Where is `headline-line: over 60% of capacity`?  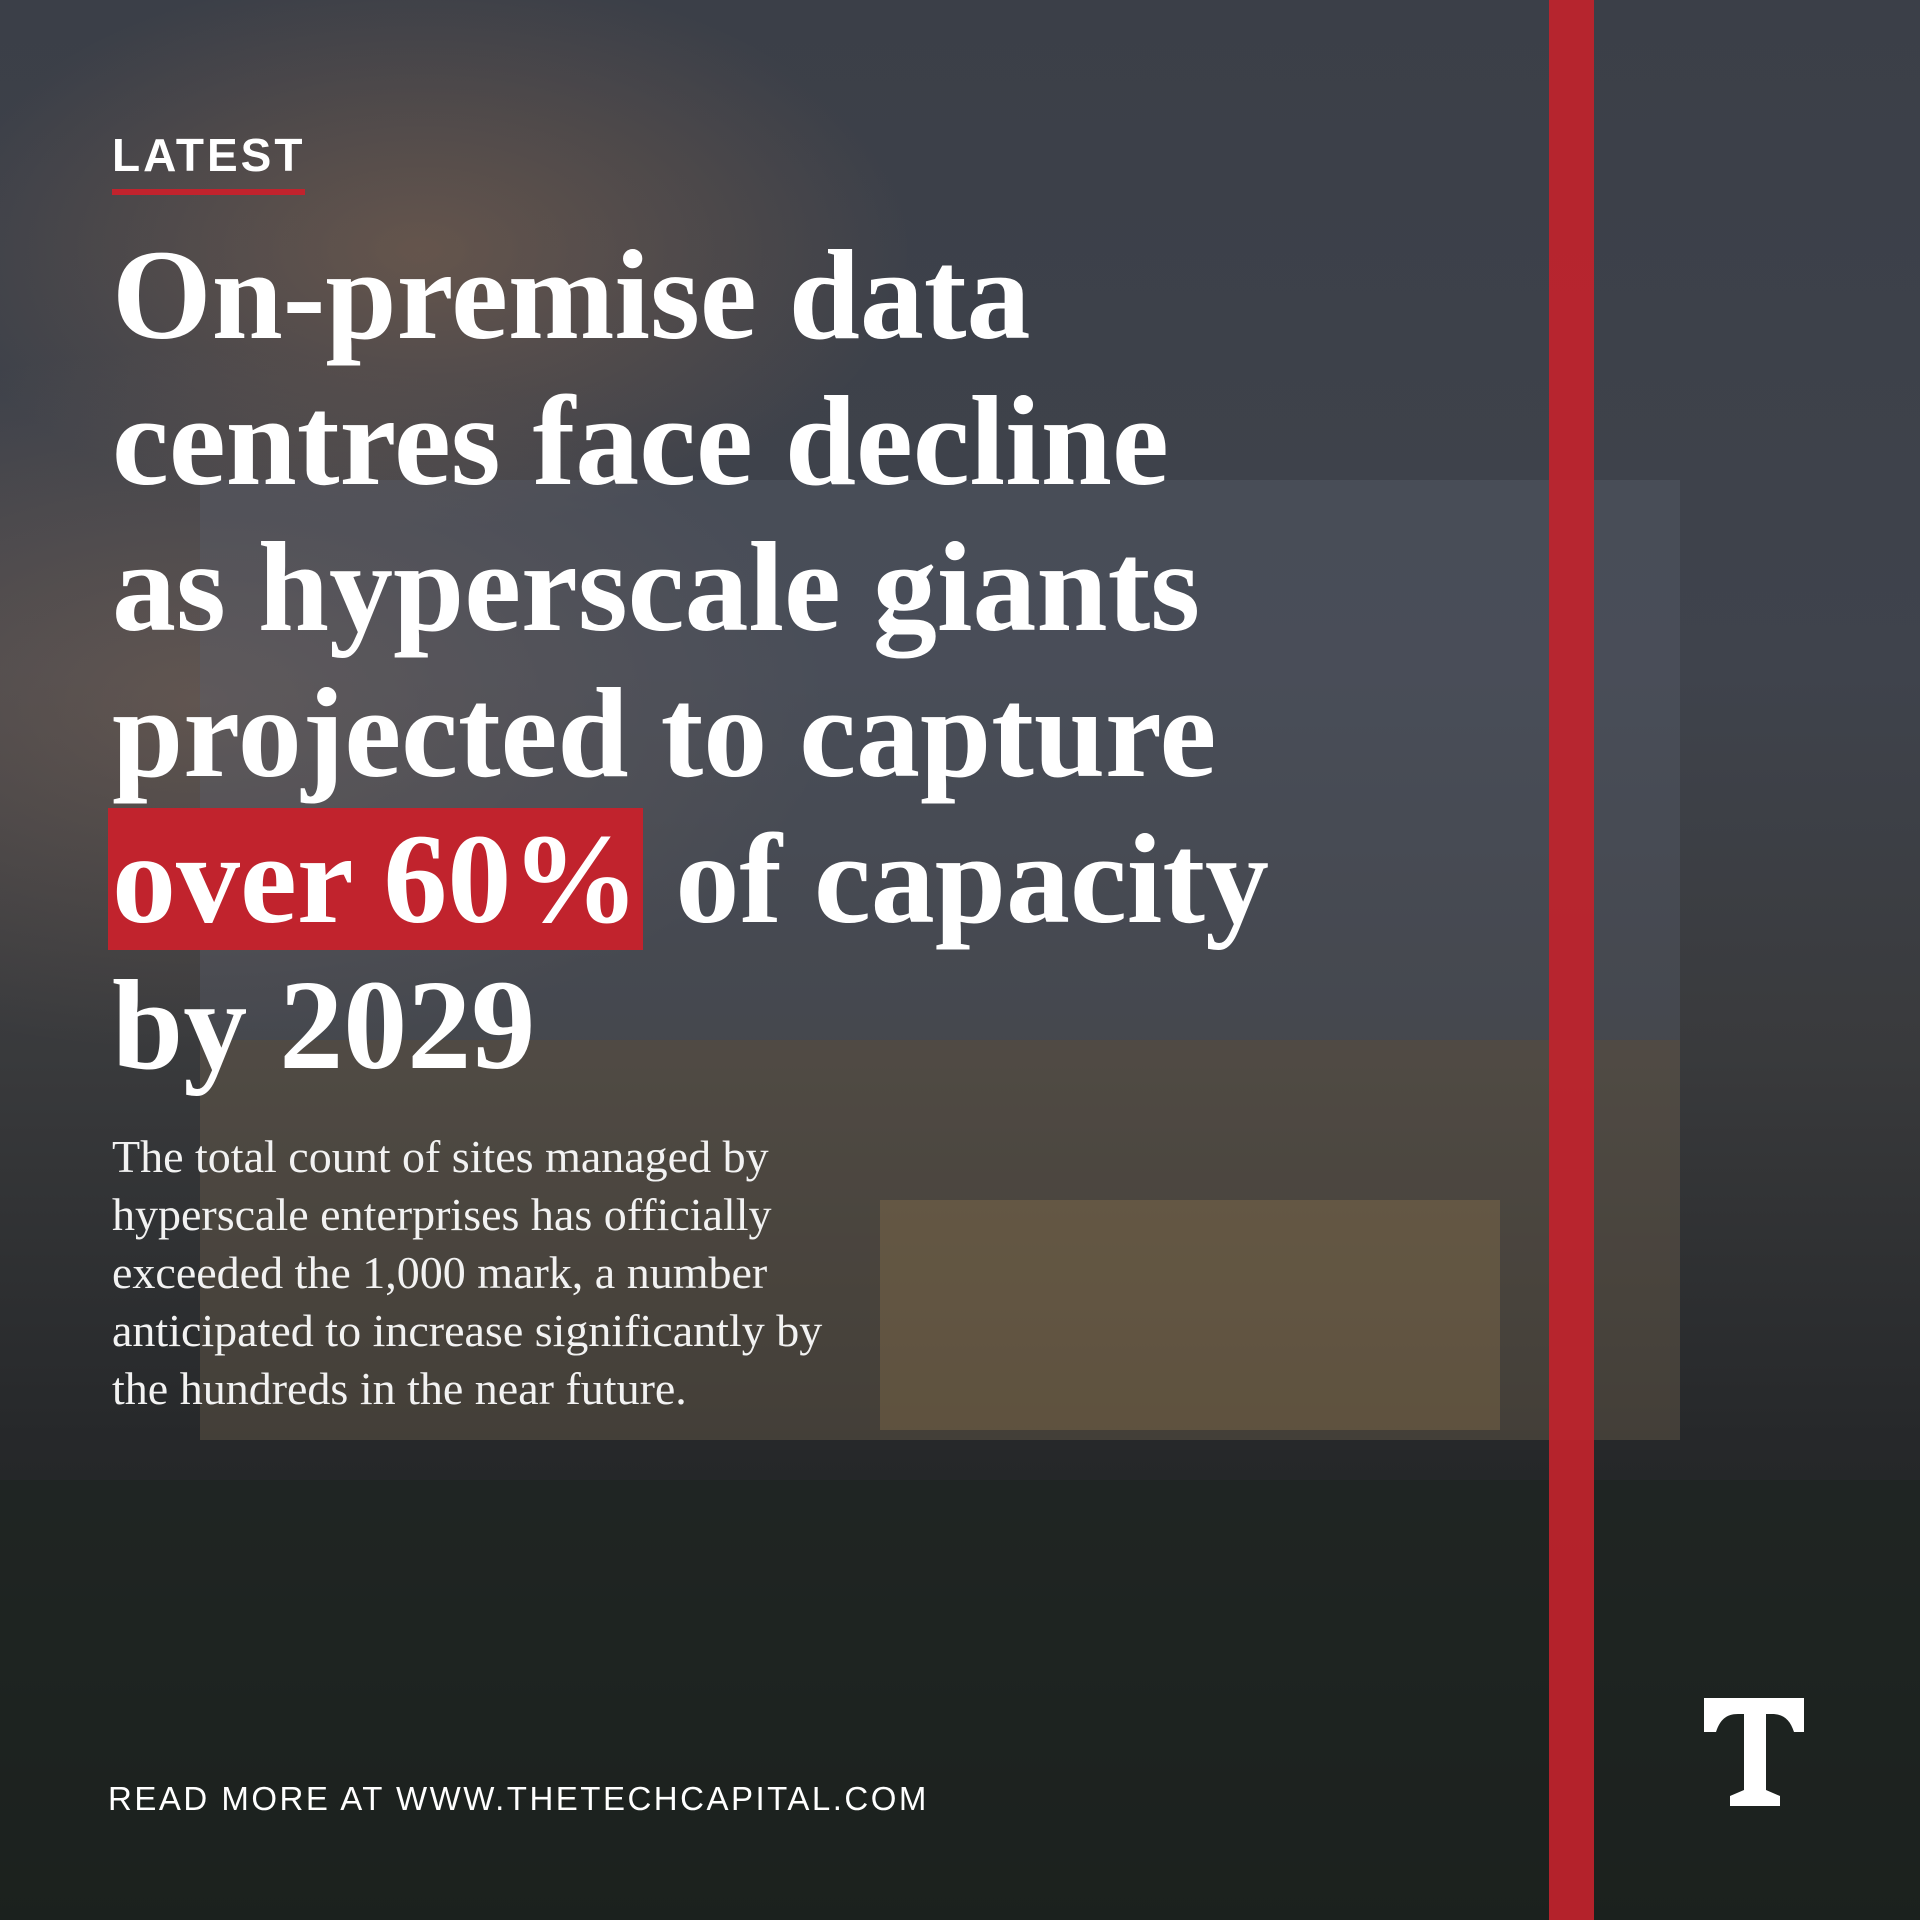
headline-line: over 60% of capacity is located at coordinates (688, 879).